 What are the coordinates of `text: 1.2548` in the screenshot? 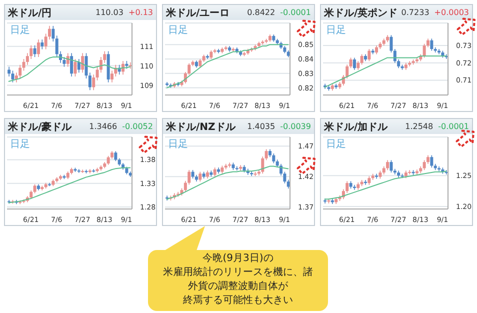 It's located at (419, 126).